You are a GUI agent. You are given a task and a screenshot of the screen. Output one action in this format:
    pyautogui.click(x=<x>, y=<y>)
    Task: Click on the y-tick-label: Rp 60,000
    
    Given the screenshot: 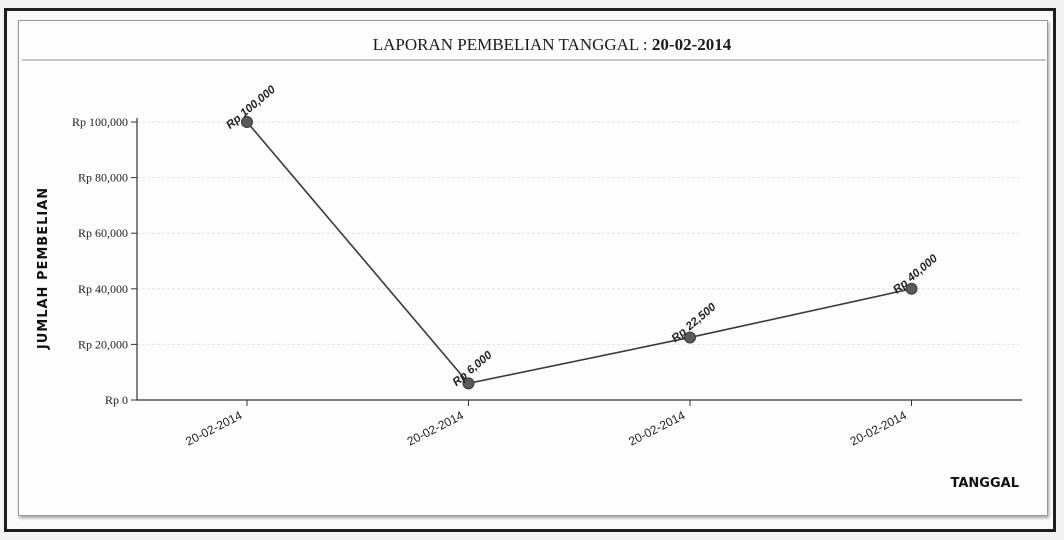 What is the action you would take?
    pyautogui.click(x=103, y=233)
    